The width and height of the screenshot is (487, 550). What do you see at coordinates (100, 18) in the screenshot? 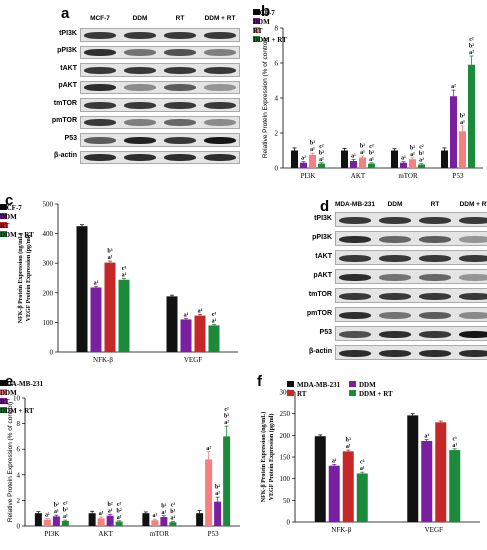
I see `blot-lane-header: MCF-7` at bounding box center [100, 18].